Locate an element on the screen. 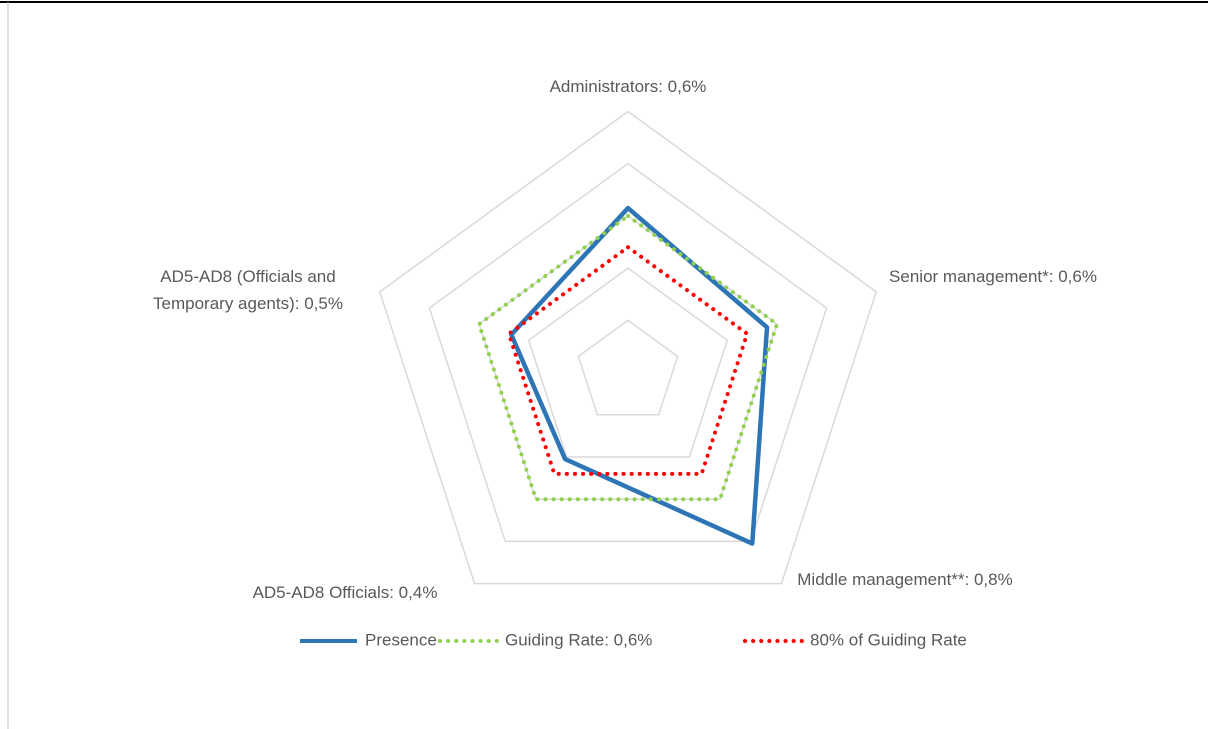 This screenshot has height=729, width=1208. category-label: Senior management*: 0,6% is located at coordinates (993, 276).